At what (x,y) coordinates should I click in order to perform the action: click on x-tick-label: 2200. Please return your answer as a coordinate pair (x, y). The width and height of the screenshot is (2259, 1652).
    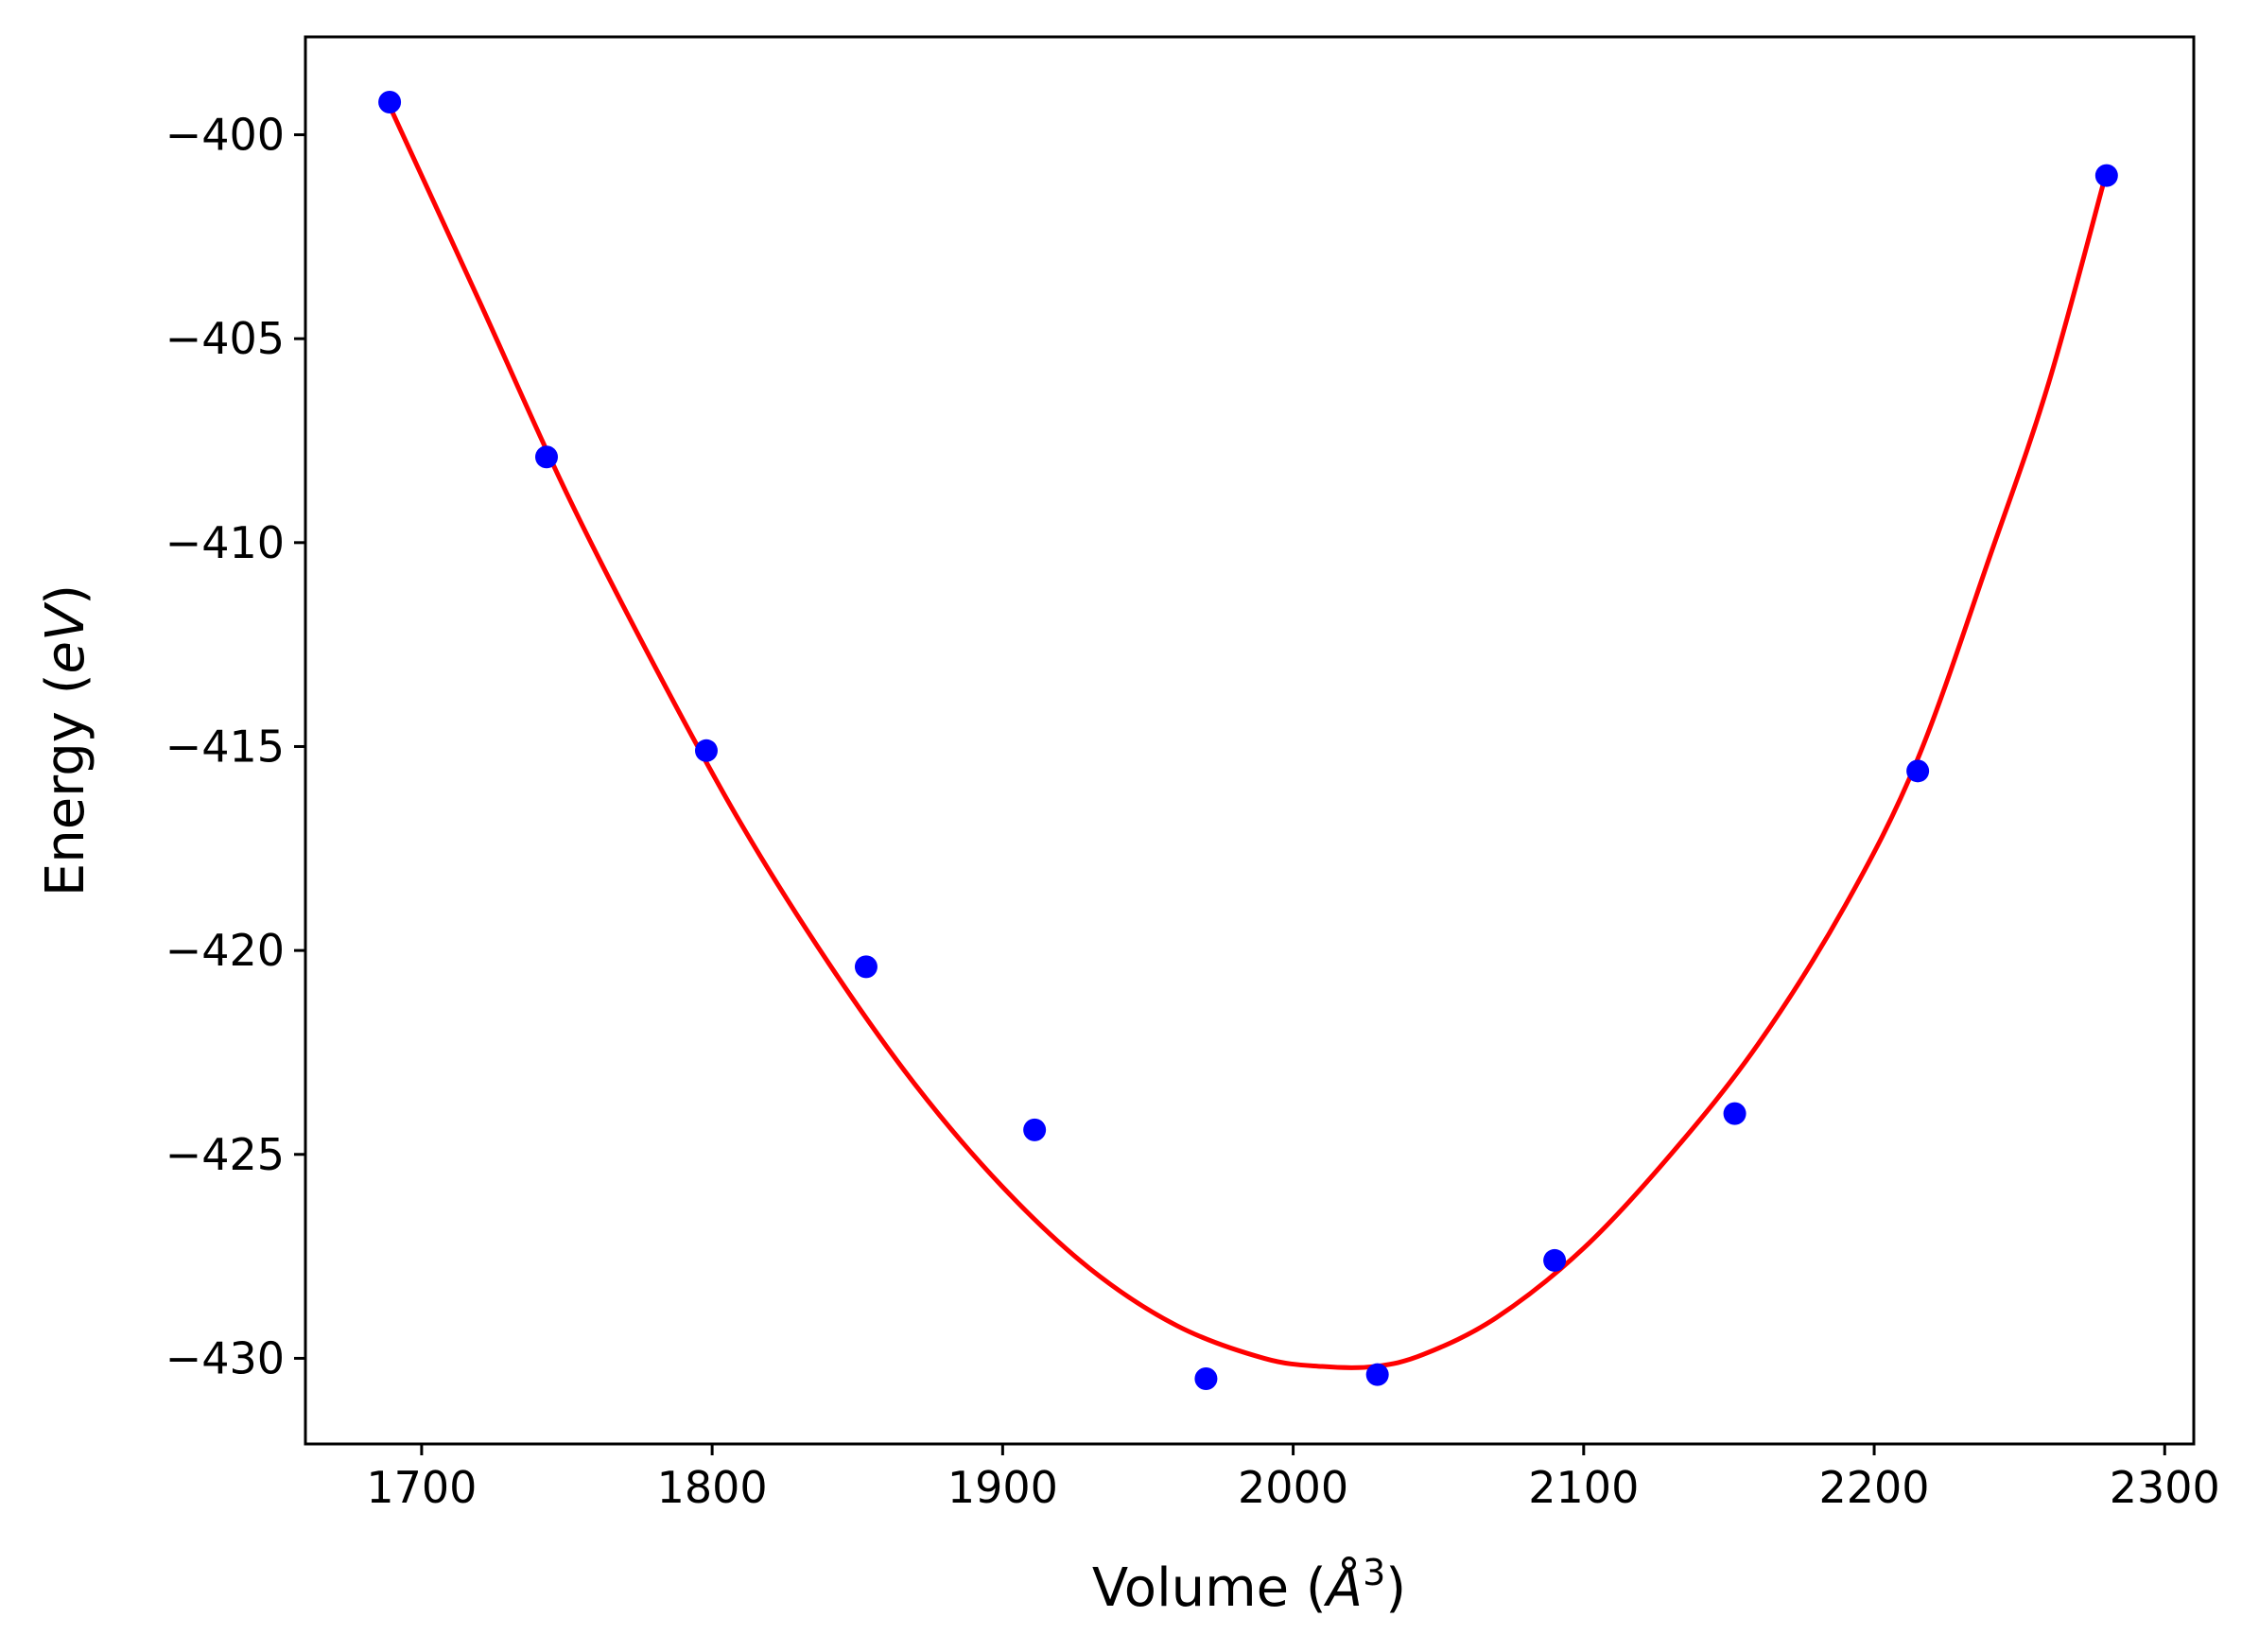
    Looking at the image, I should click on (1875, 1488).